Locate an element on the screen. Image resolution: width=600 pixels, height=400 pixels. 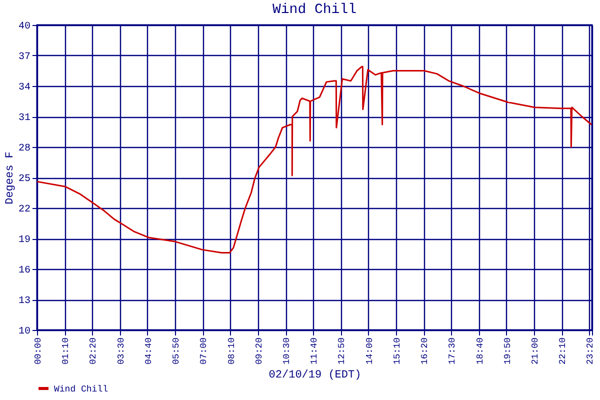
x-tick-label: 22:10 is located at coordinates (563, 351).